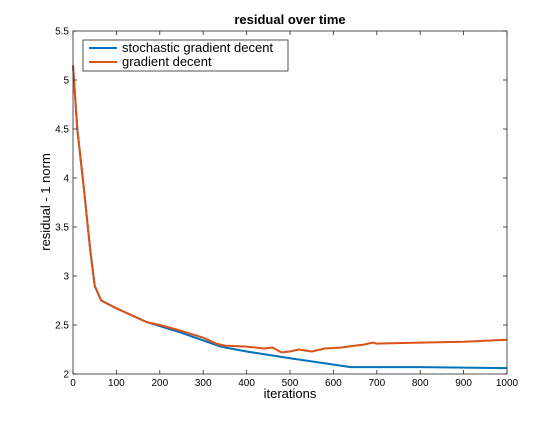  I want to click on x-tick-label: 300, so click(203, 383).